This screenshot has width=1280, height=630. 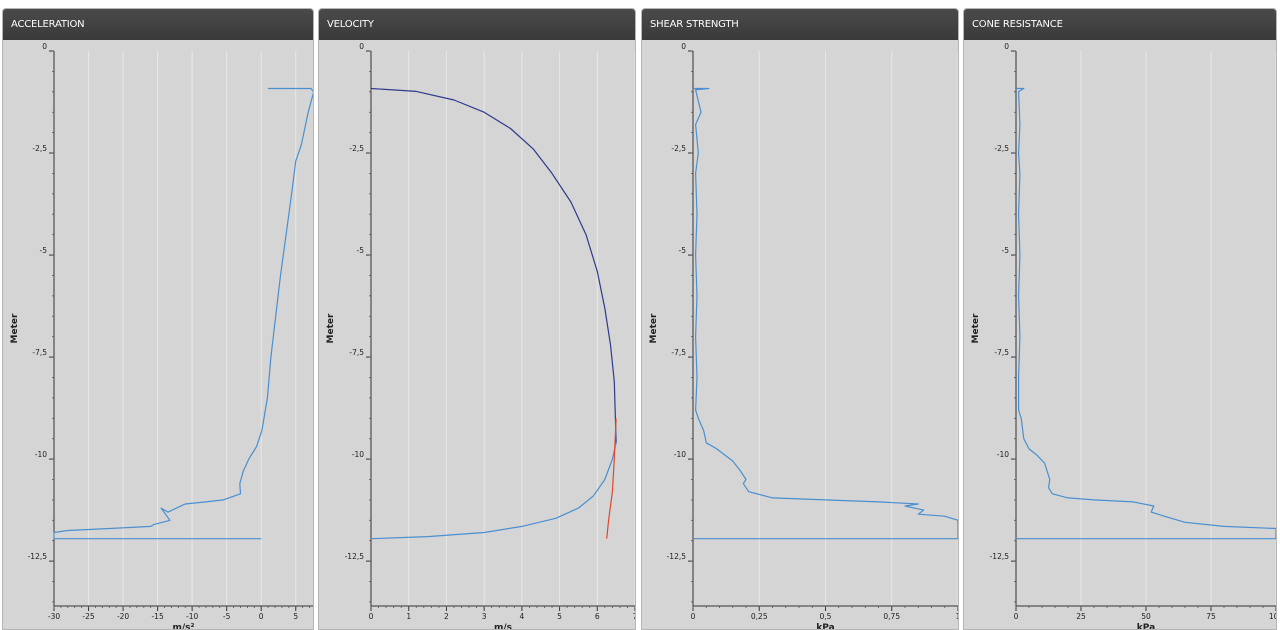 What do you see at coordinates (1211, 616) in the screenshot?
I see `x-tick-label: 75` at bounding box center [1211, 616].